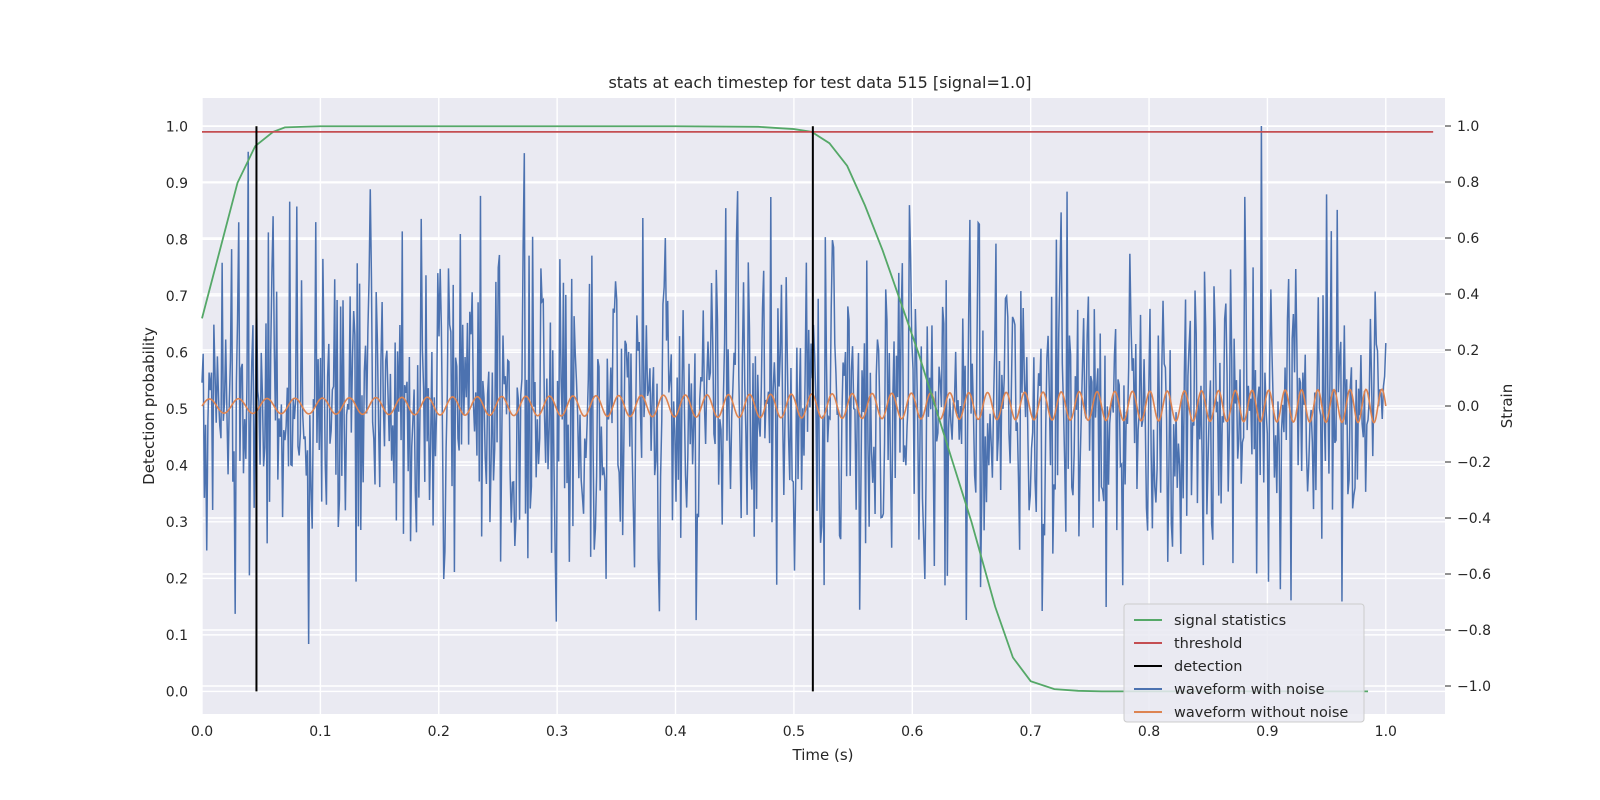 The image size is (1600, 800). What do you see at coordinates (149, 406) in the screenshot?
I see `y-axis-title: Detection probability` at bounding box center [149, 406].